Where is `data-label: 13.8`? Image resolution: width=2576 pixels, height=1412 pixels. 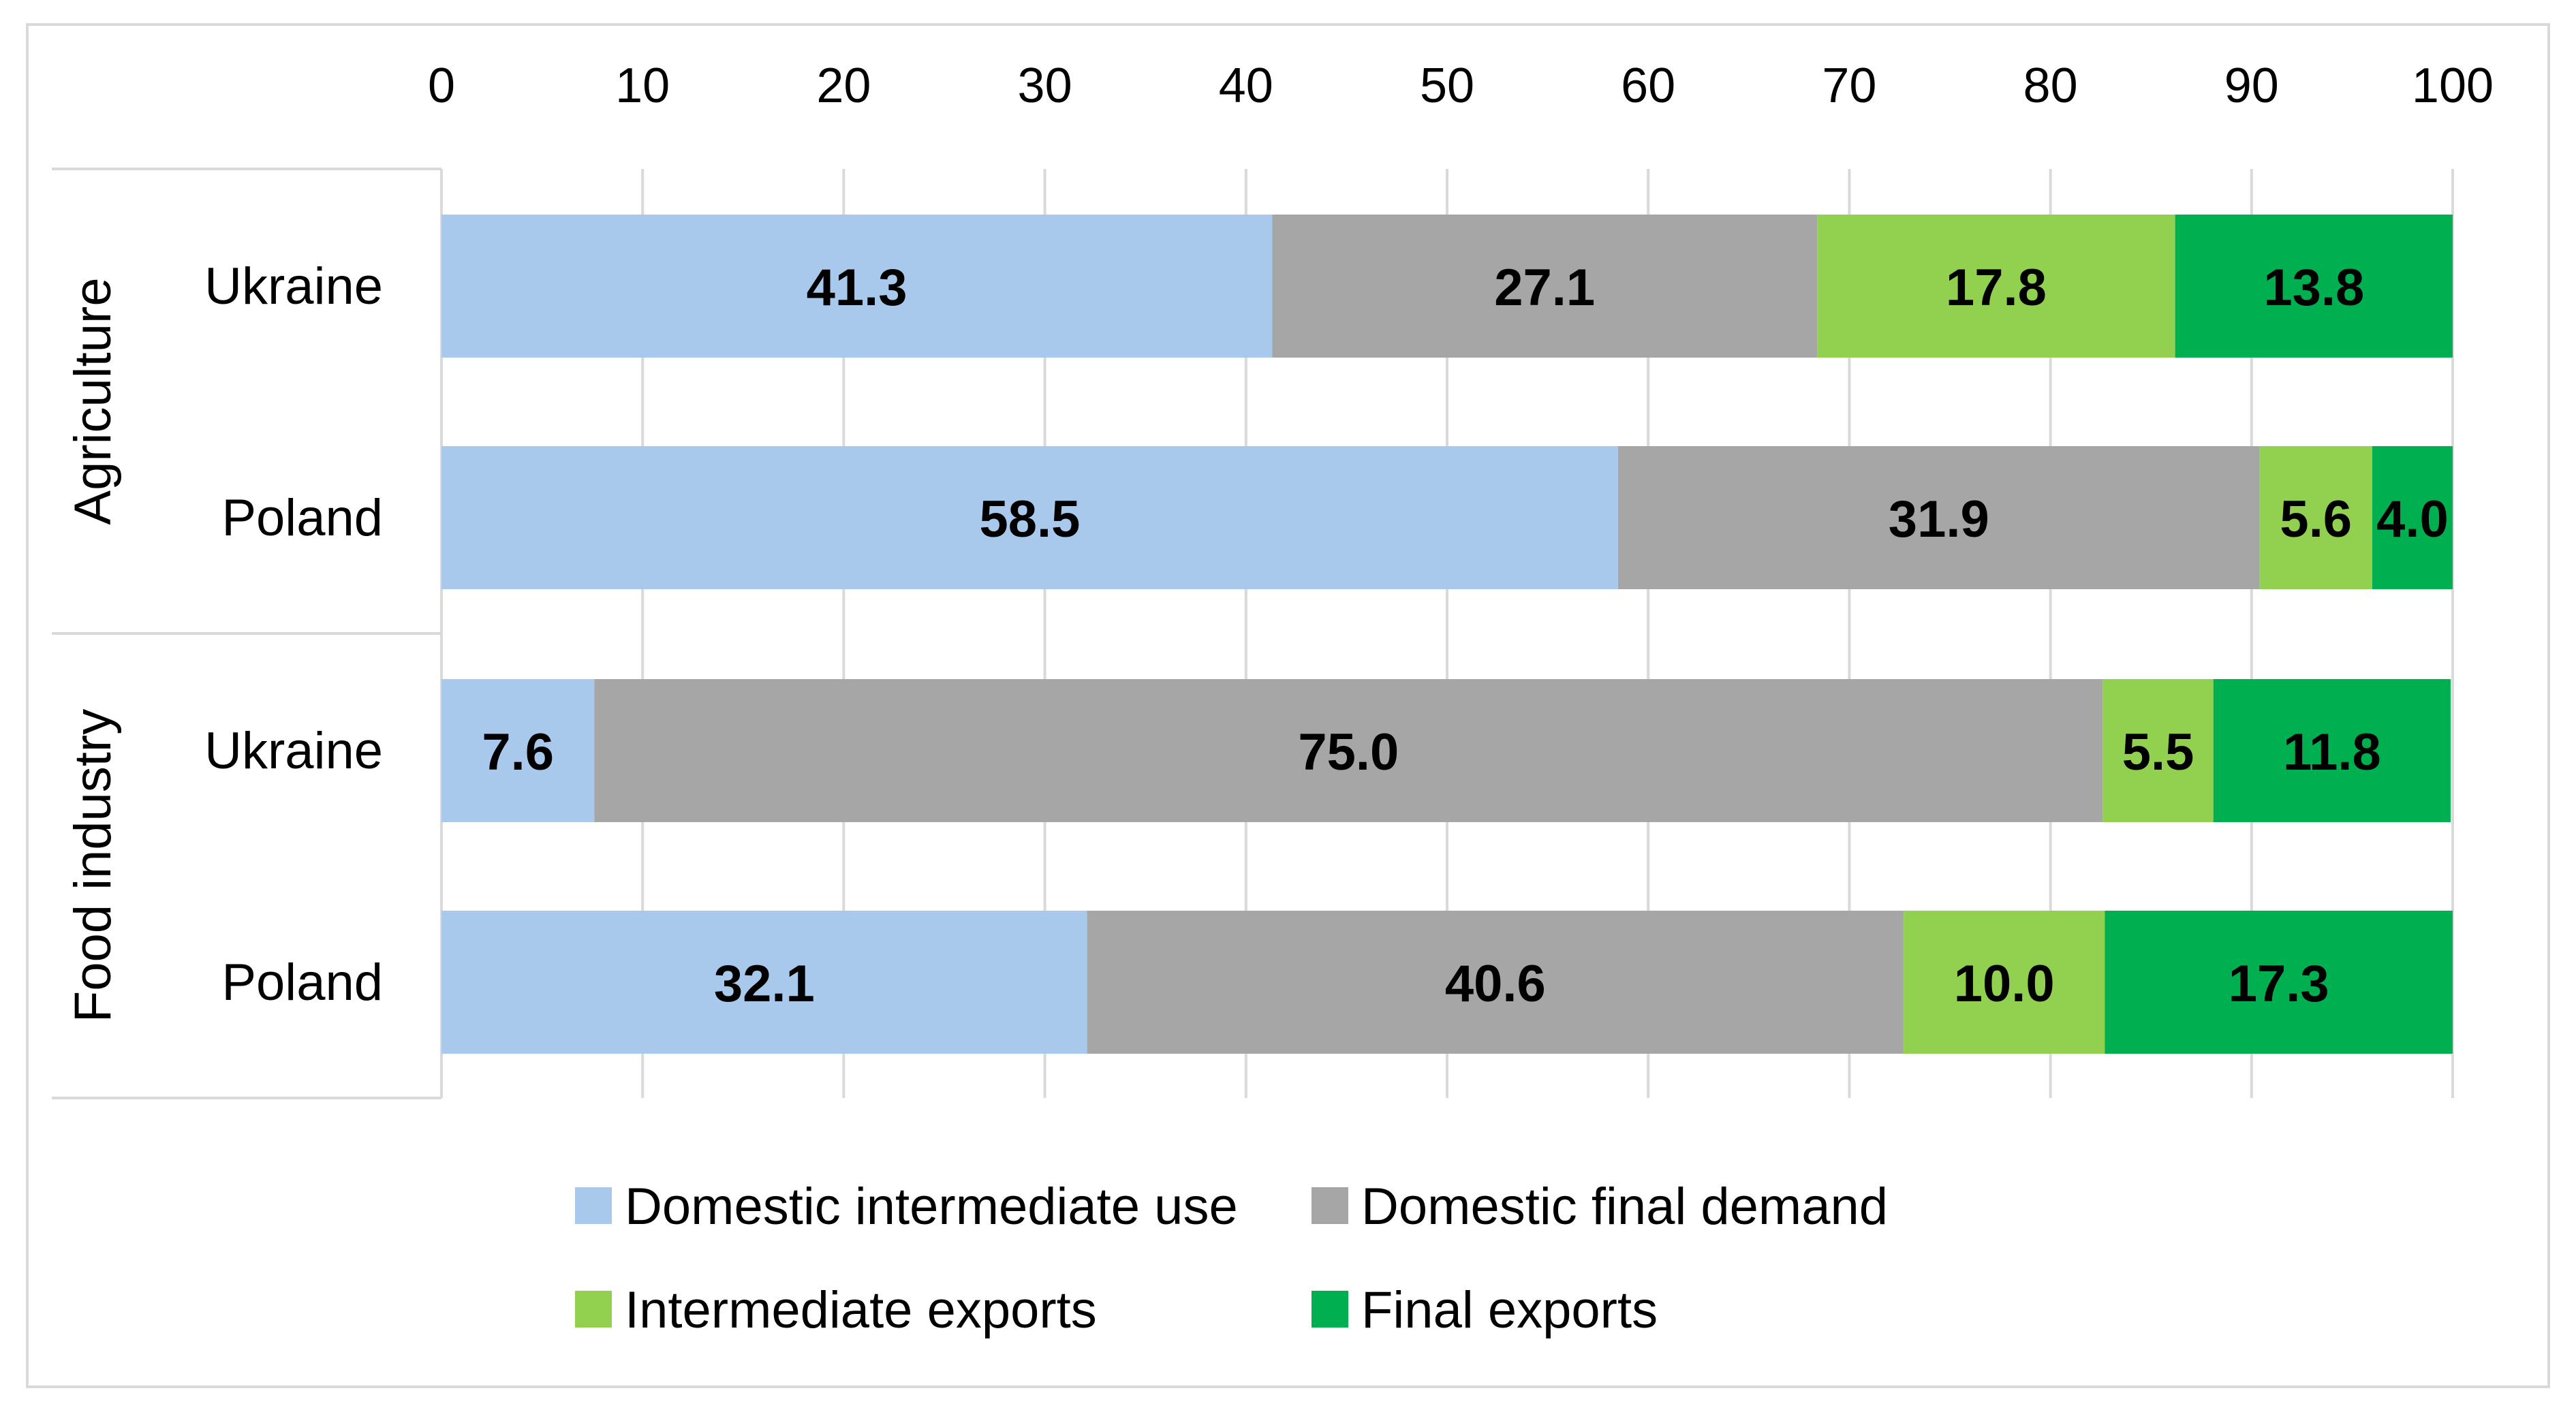
data-label: 13.8 is located at coordinates (2313, 288).